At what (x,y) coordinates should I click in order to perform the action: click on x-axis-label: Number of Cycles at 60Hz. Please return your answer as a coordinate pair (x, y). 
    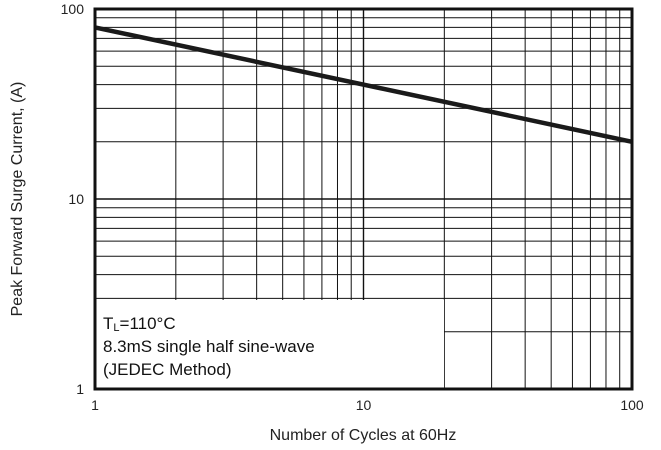
    Looking at the image, I should click on (363, 435).